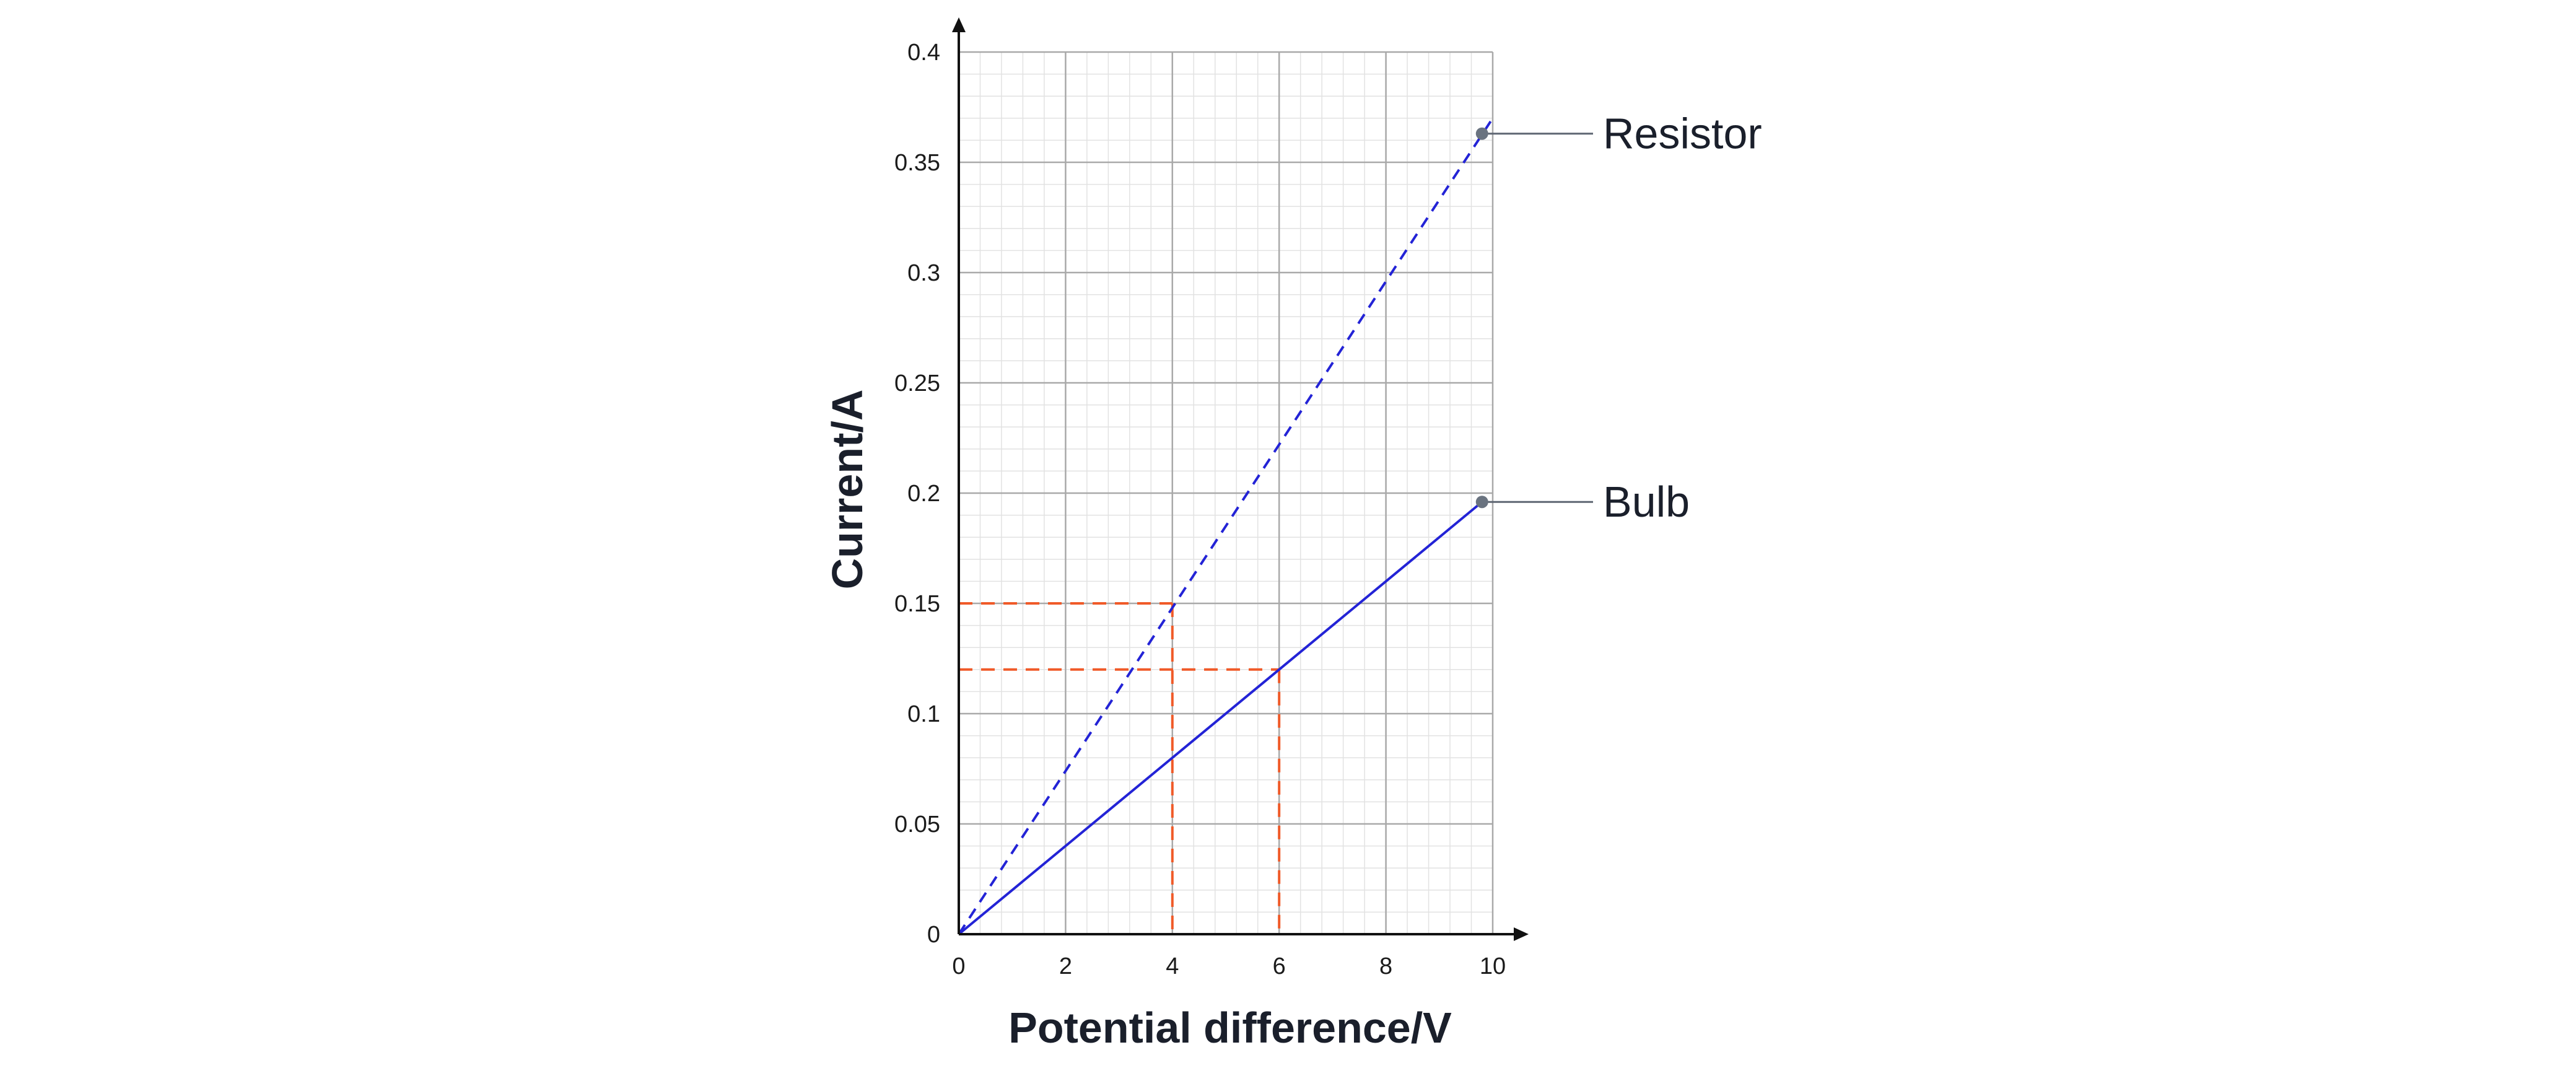 The width and height of the screenshot is (2576, 1068). I want to click on y-tick-labels: 0 0.05 0.1 0.15 0.2 0.25 0.3 0.35 0.4, so click(917, 494).